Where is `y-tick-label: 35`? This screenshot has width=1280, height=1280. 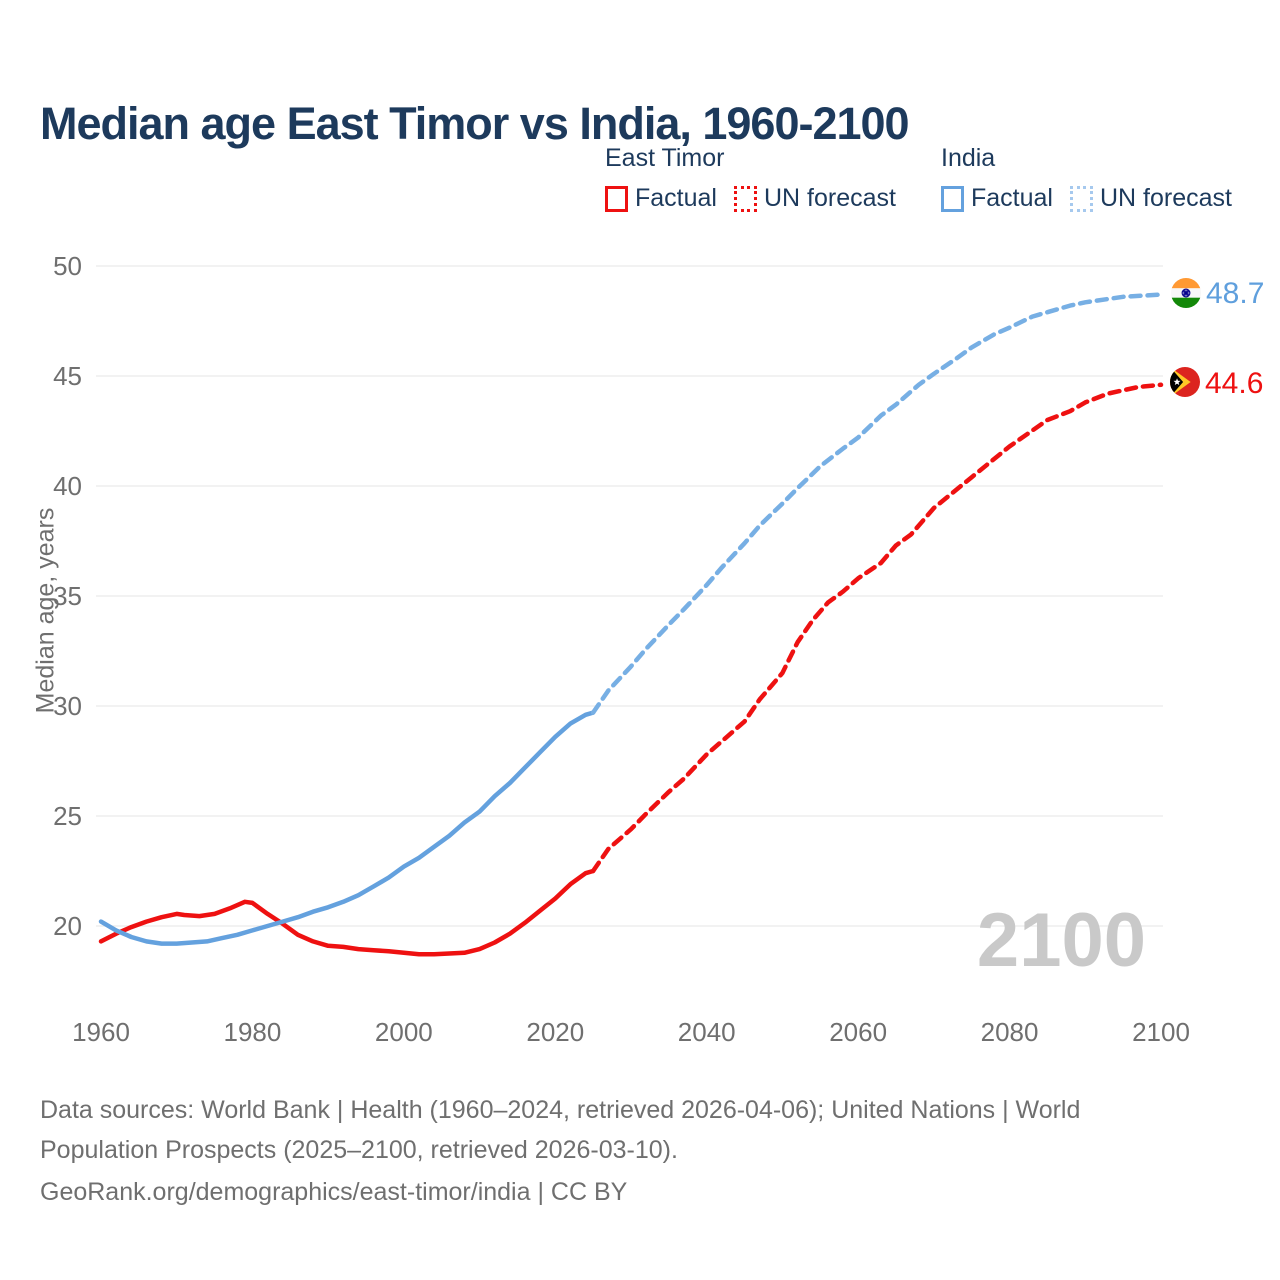 y-tick-label: 35 is located at coordinates (67, 596).